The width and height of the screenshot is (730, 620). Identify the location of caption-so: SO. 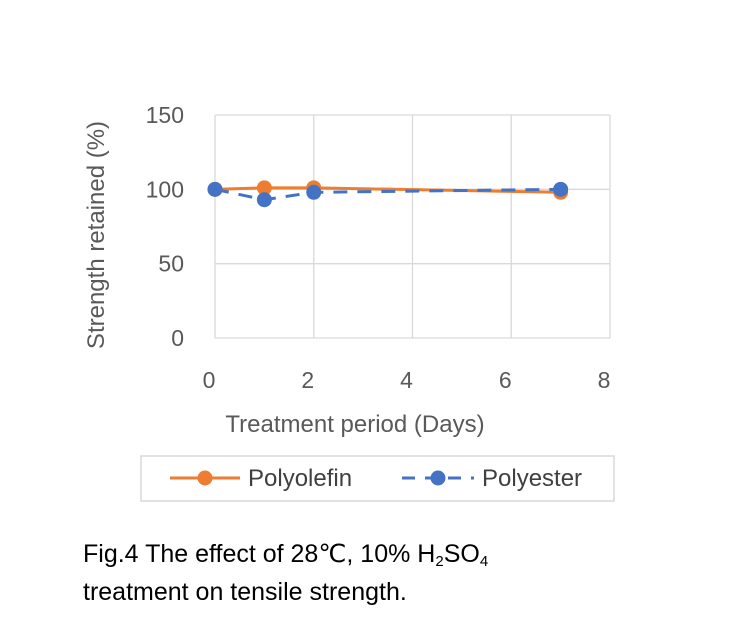
(461, 554).